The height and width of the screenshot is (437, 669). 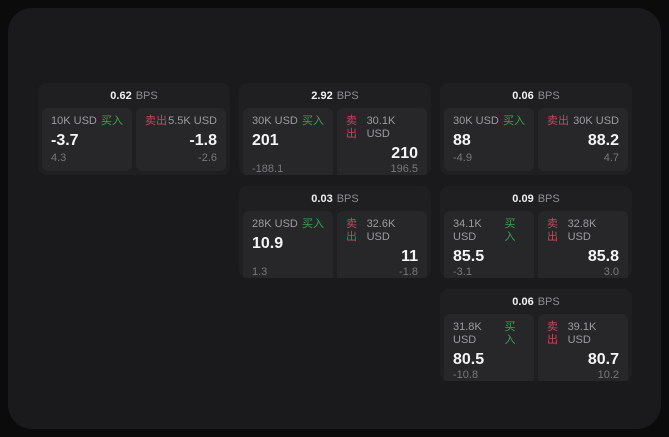 What do you see at coordinates (275, 224) in the screenshot?
I see `buy-amount: 28K USD` at bounding box center [275, 224].